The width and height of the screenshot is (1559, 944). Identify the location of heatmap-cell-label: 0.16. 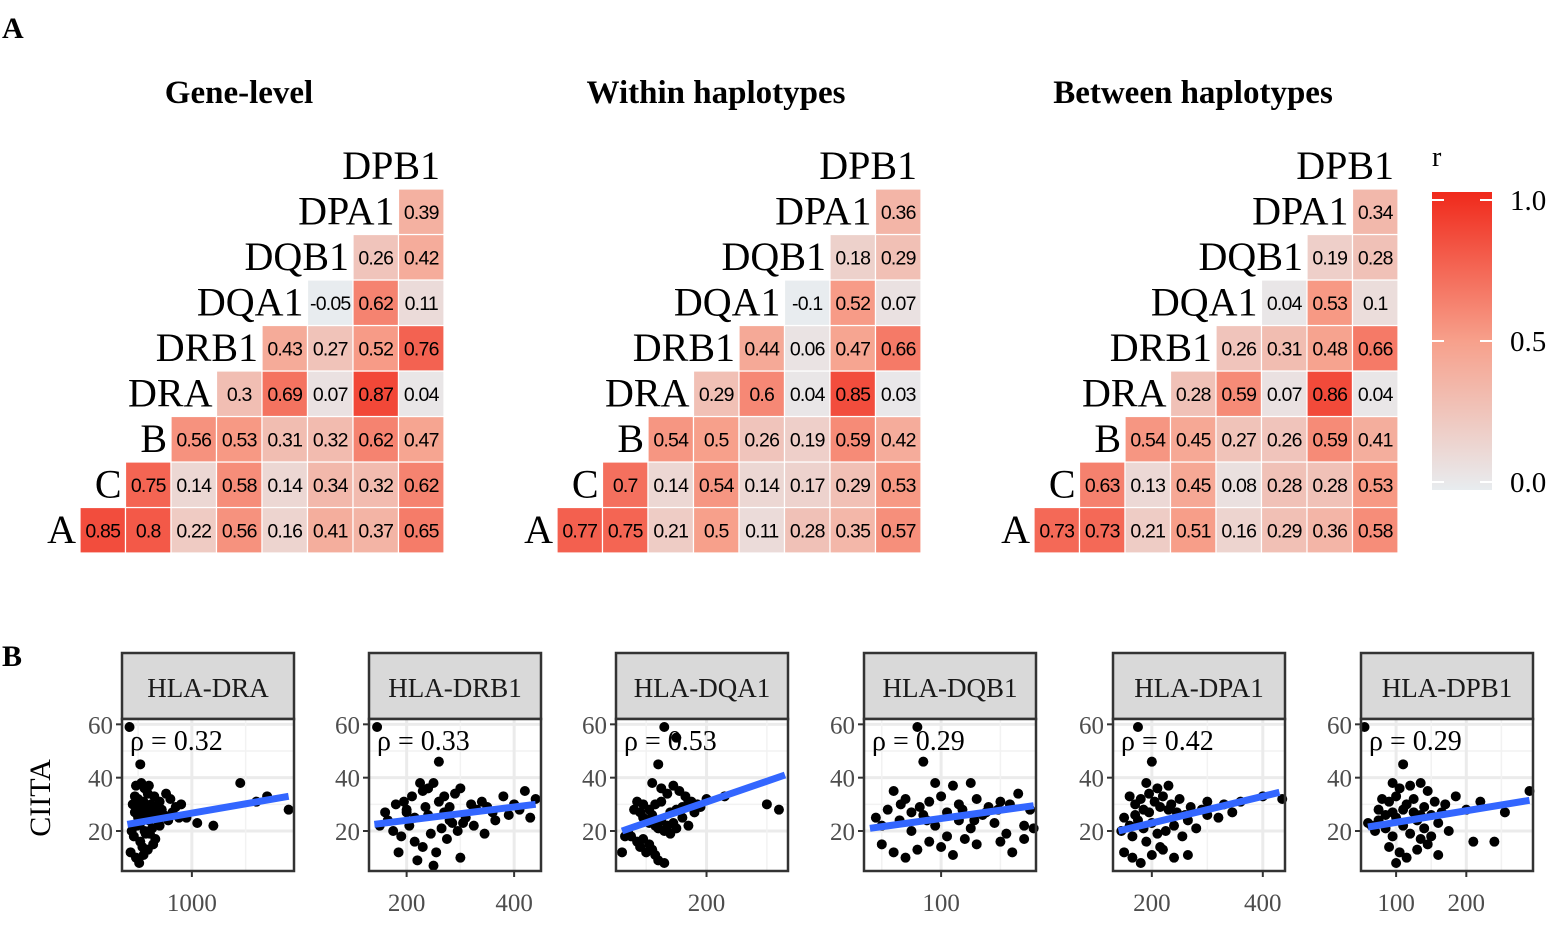
(1238, 531).